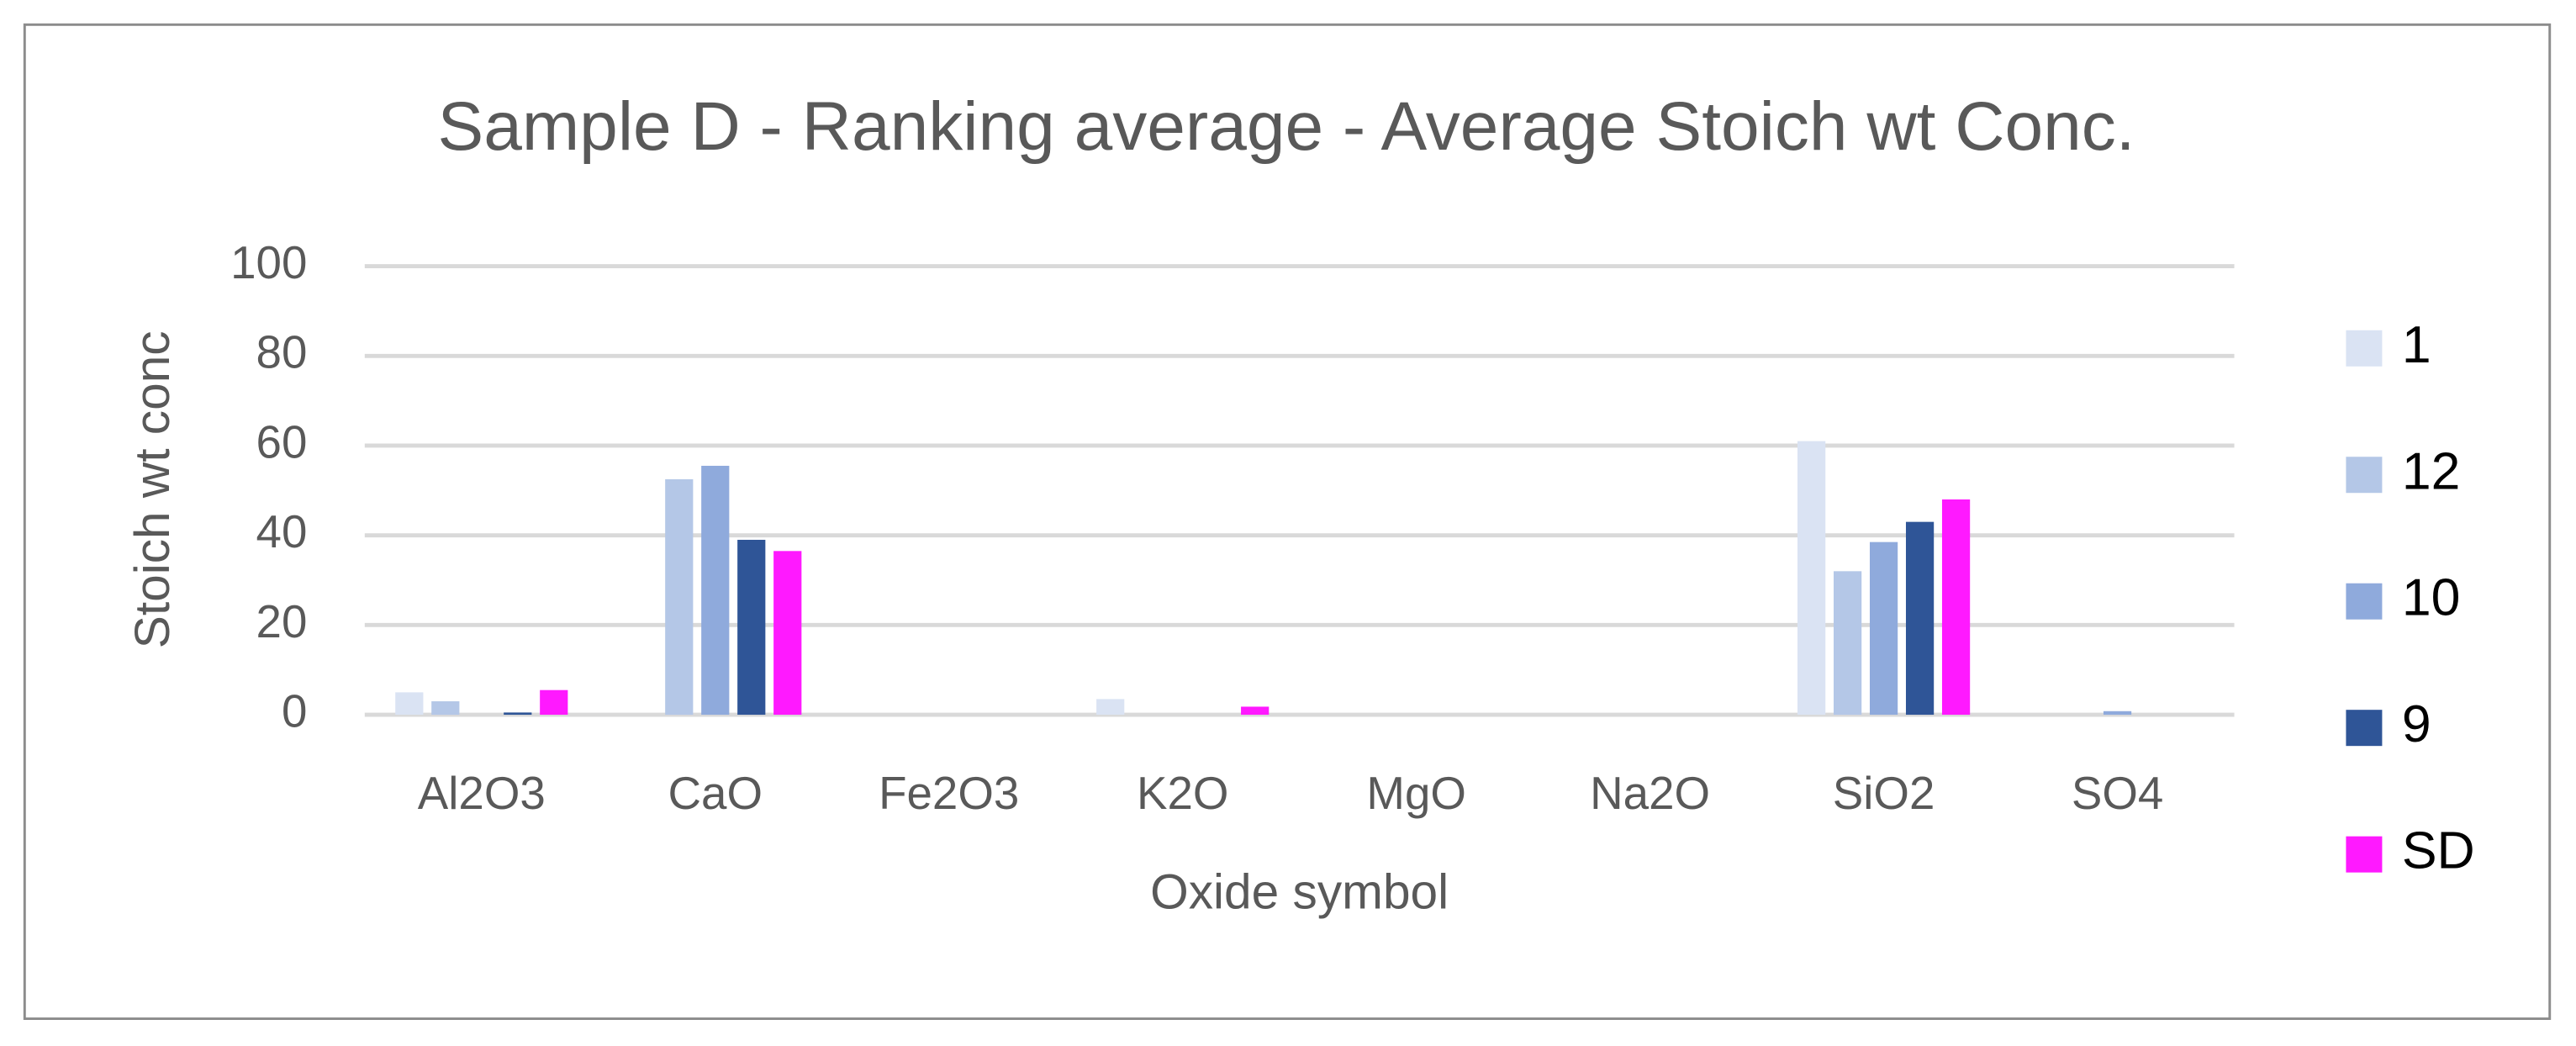 This screenshot has height=1046, width=2576. I want to click on y-tick-label: 40, so click(282, 531).